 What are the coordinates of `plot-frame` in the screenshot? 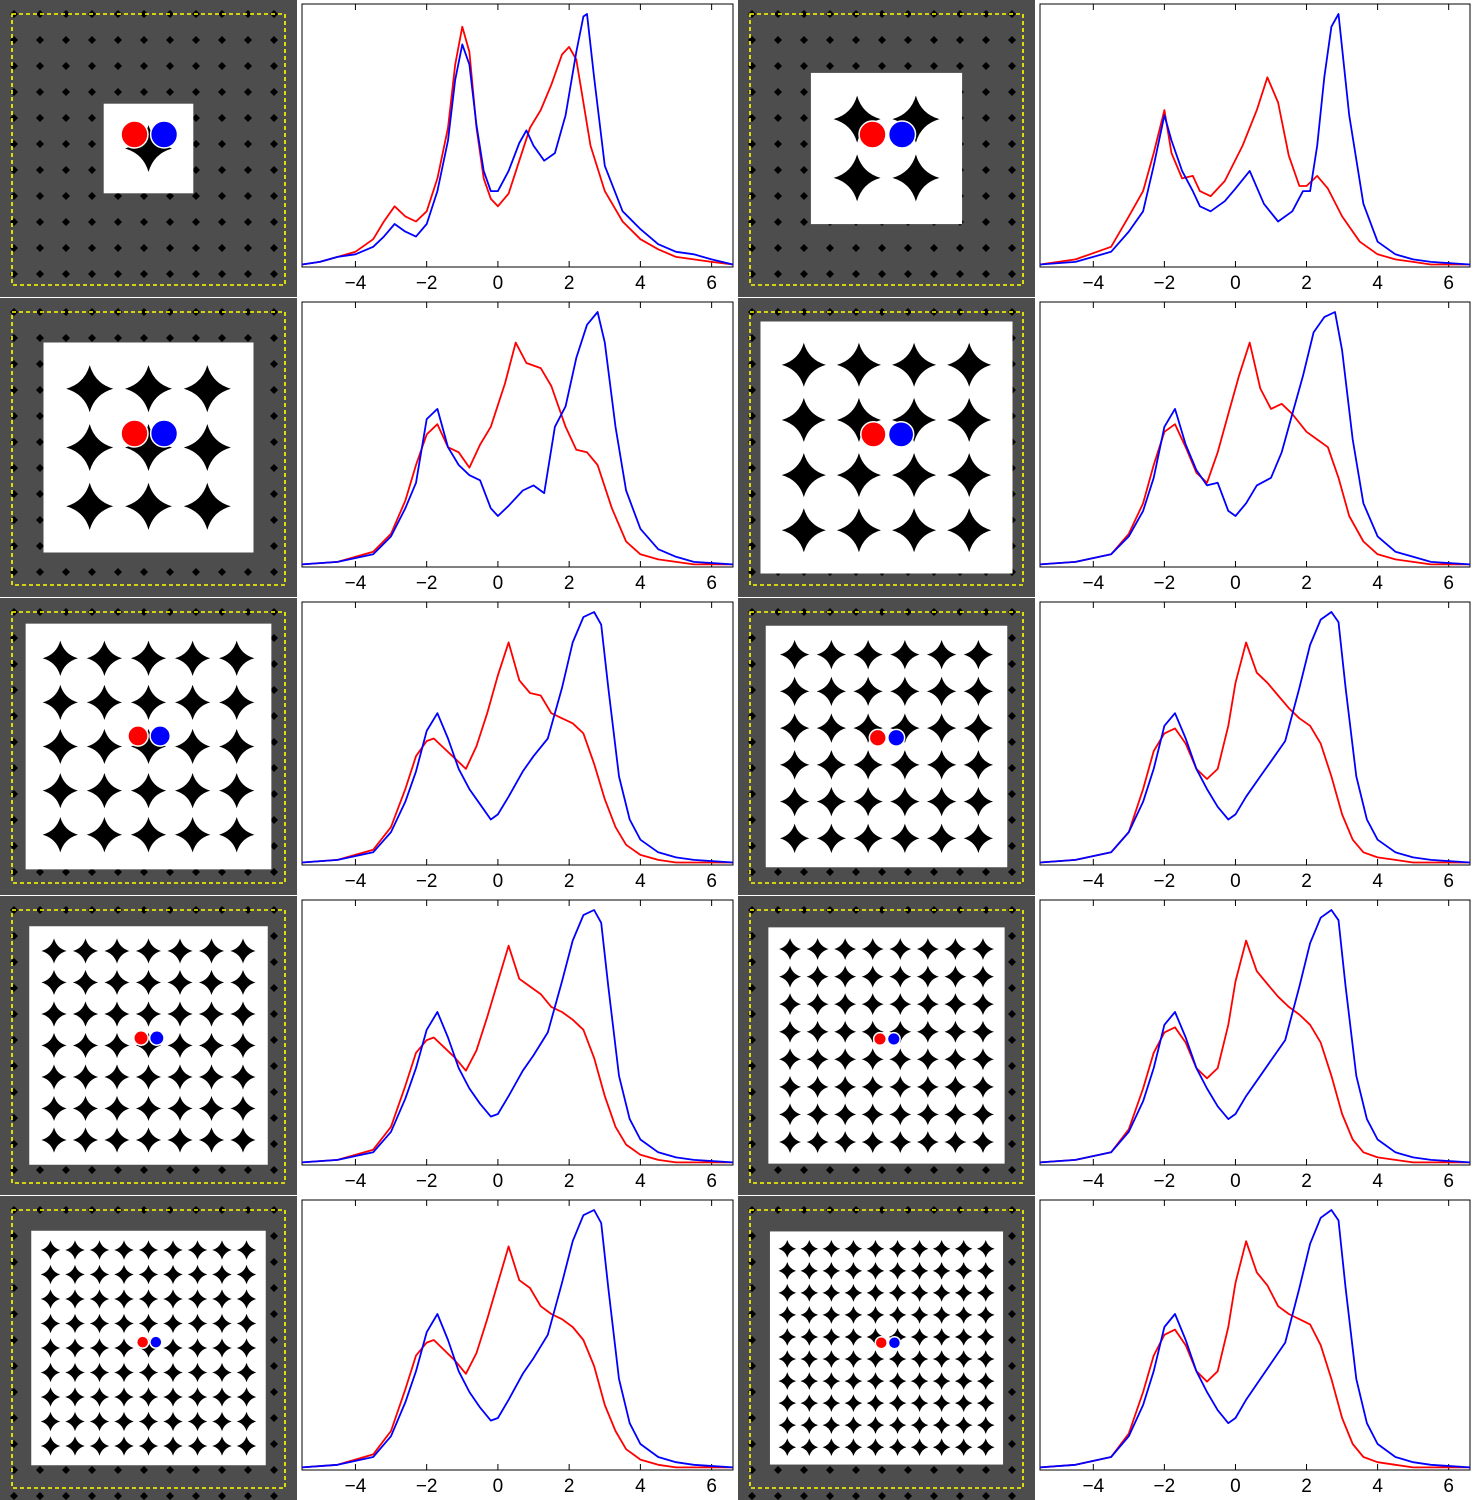 It's located at (517, 733).